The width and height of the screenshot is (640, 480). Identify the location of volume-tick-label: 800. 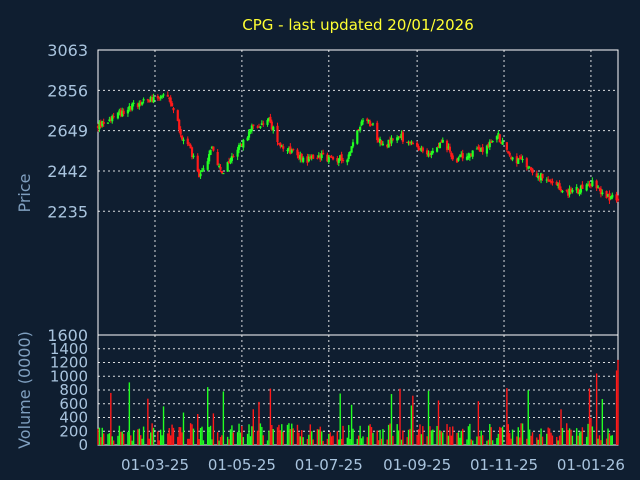
(73, 390).